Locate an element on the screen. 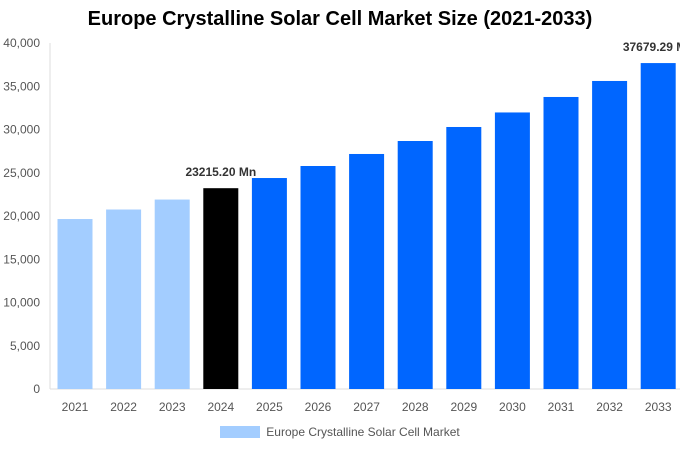 This screenshot has height=450, width=680. bar-2031 is located at coordinates (561, 242).